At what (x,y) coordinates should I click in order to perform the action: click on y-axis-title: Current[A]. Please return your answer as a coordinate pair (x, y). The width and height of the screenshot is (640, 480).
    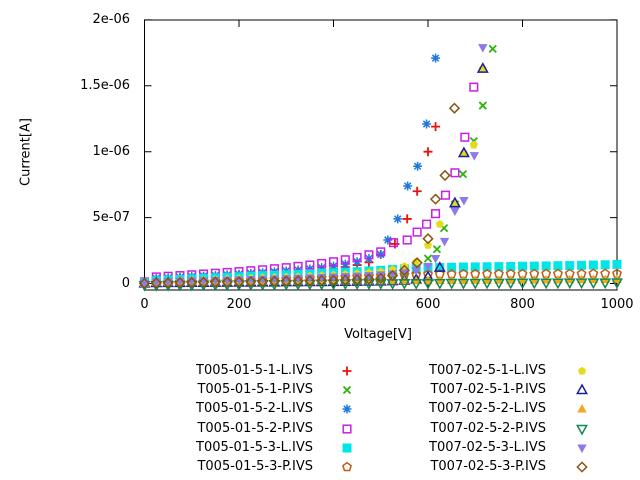
    Looking at the image, I should click on (26, 152).